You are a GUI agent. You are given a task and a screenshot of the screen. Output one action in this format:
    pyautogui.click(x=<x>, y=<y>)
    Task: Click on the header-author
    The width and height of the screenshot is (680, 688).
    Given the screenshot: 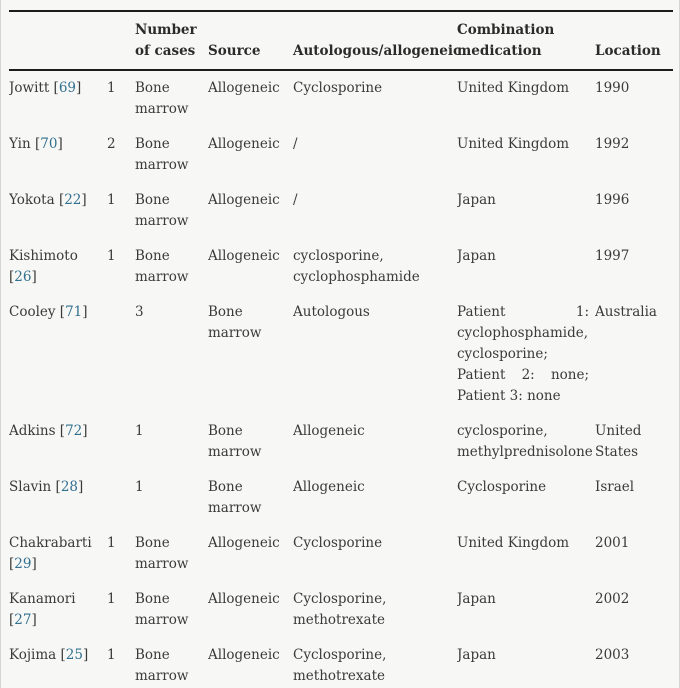 What is the action you would take?
    pyautogui.click(x=58, y=41)
    